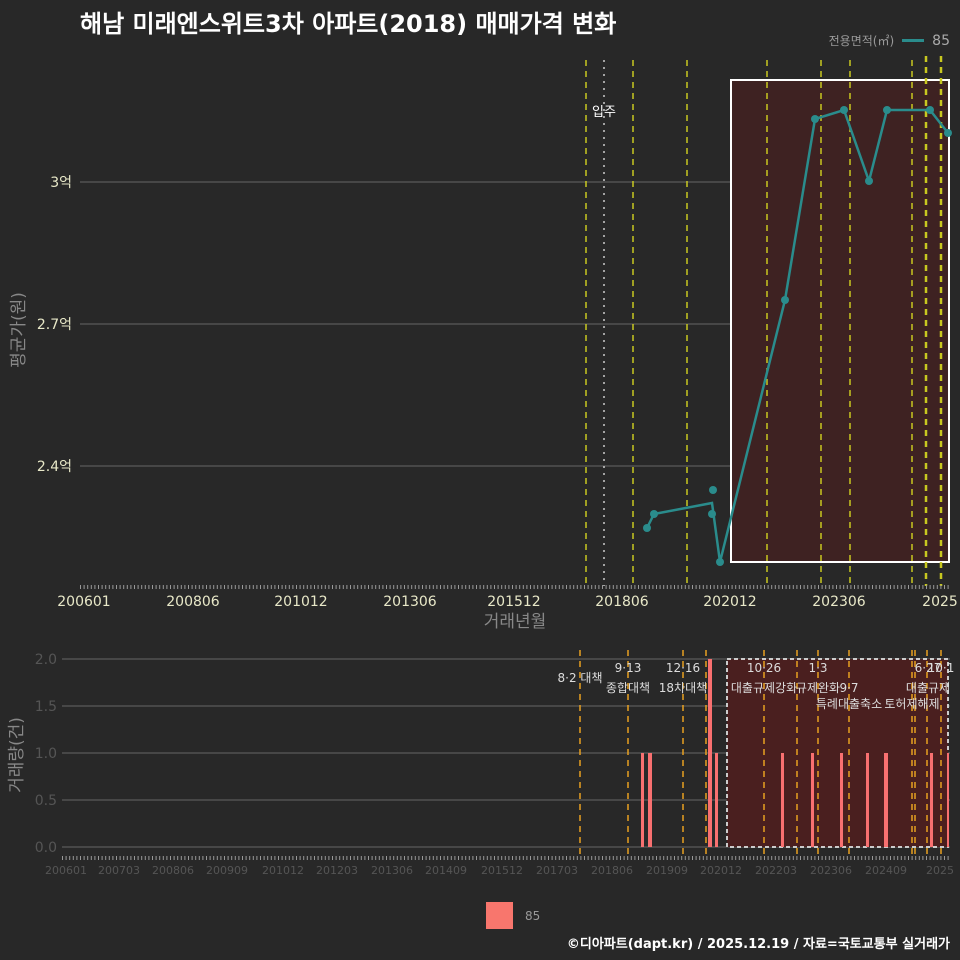 This screenshot has height=960, width=960. I want to click on volume-bars, so click(795, 753).